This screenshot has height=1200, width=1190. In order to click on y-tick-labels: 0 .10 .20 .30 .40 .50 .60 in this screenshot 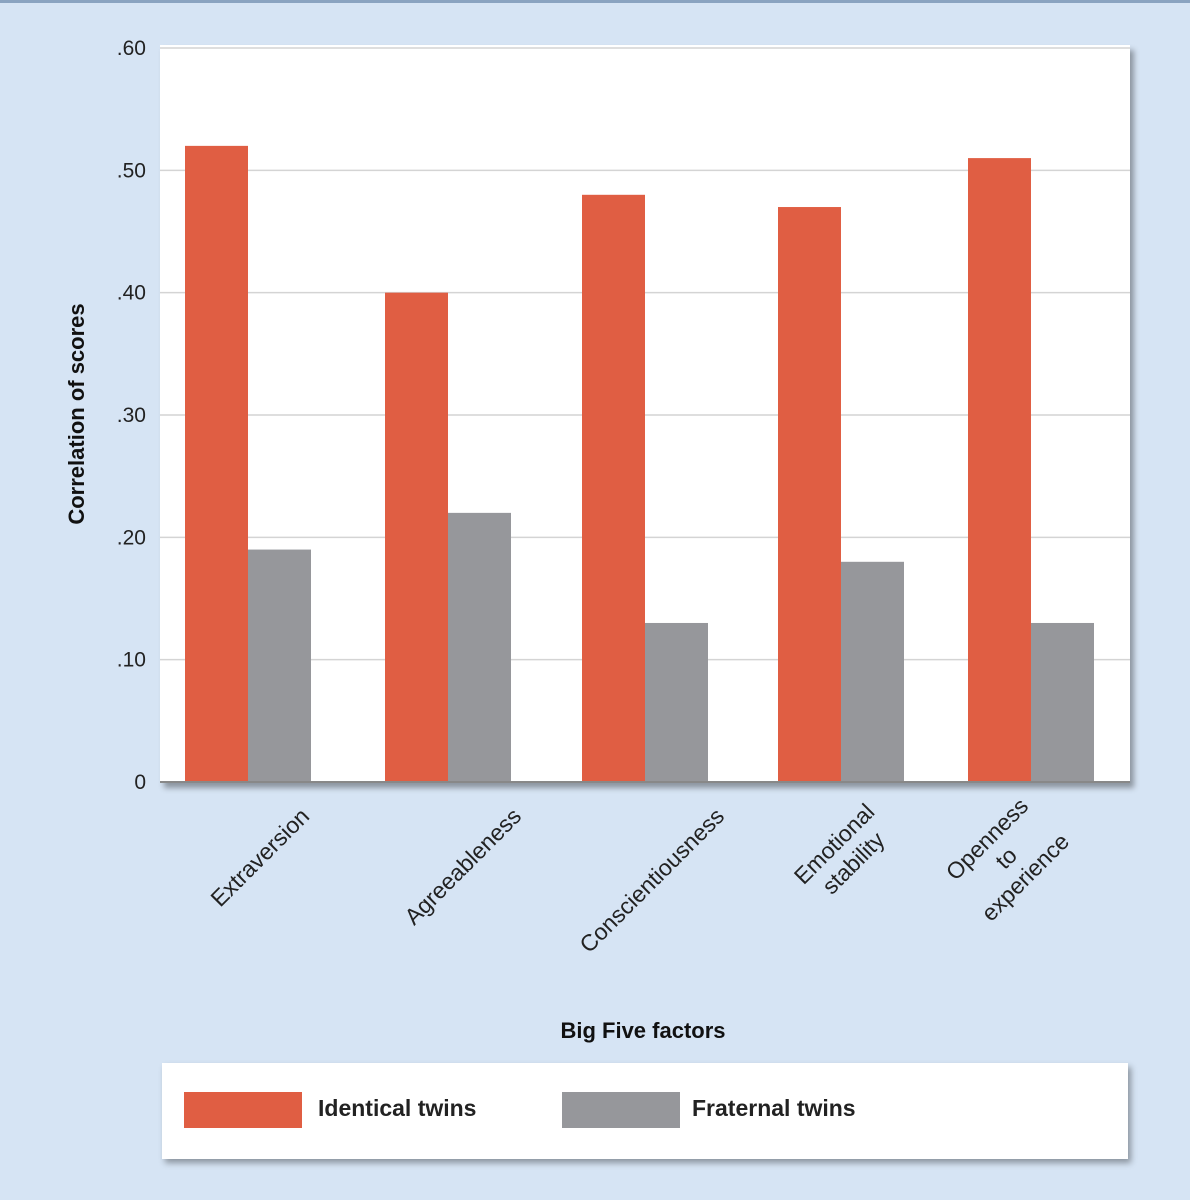, I will do `click(131, 415)`.